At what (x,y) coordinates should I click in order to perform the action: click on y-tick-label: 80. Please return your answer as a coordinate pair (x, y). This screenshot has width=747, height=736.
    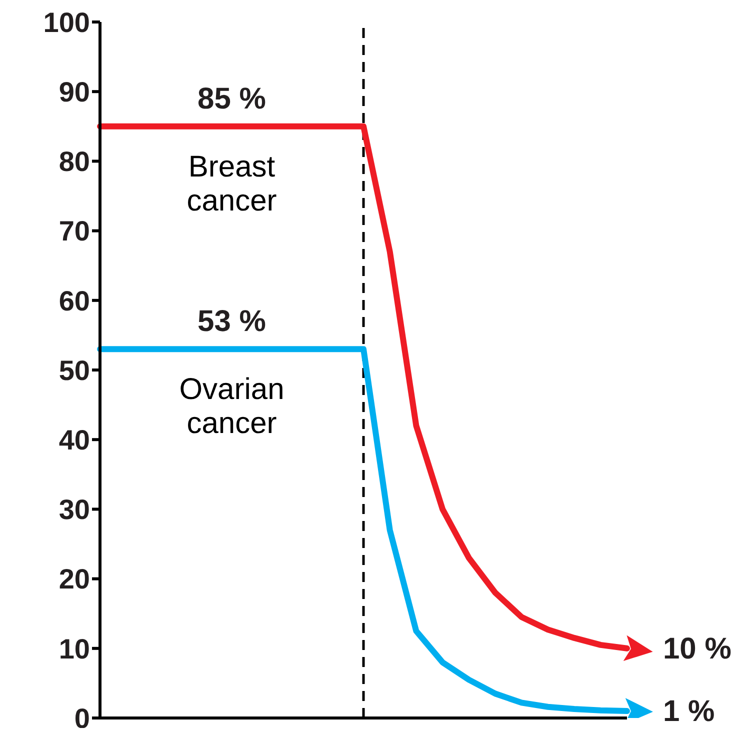
    Looking at the image, I should click on (74, 162).